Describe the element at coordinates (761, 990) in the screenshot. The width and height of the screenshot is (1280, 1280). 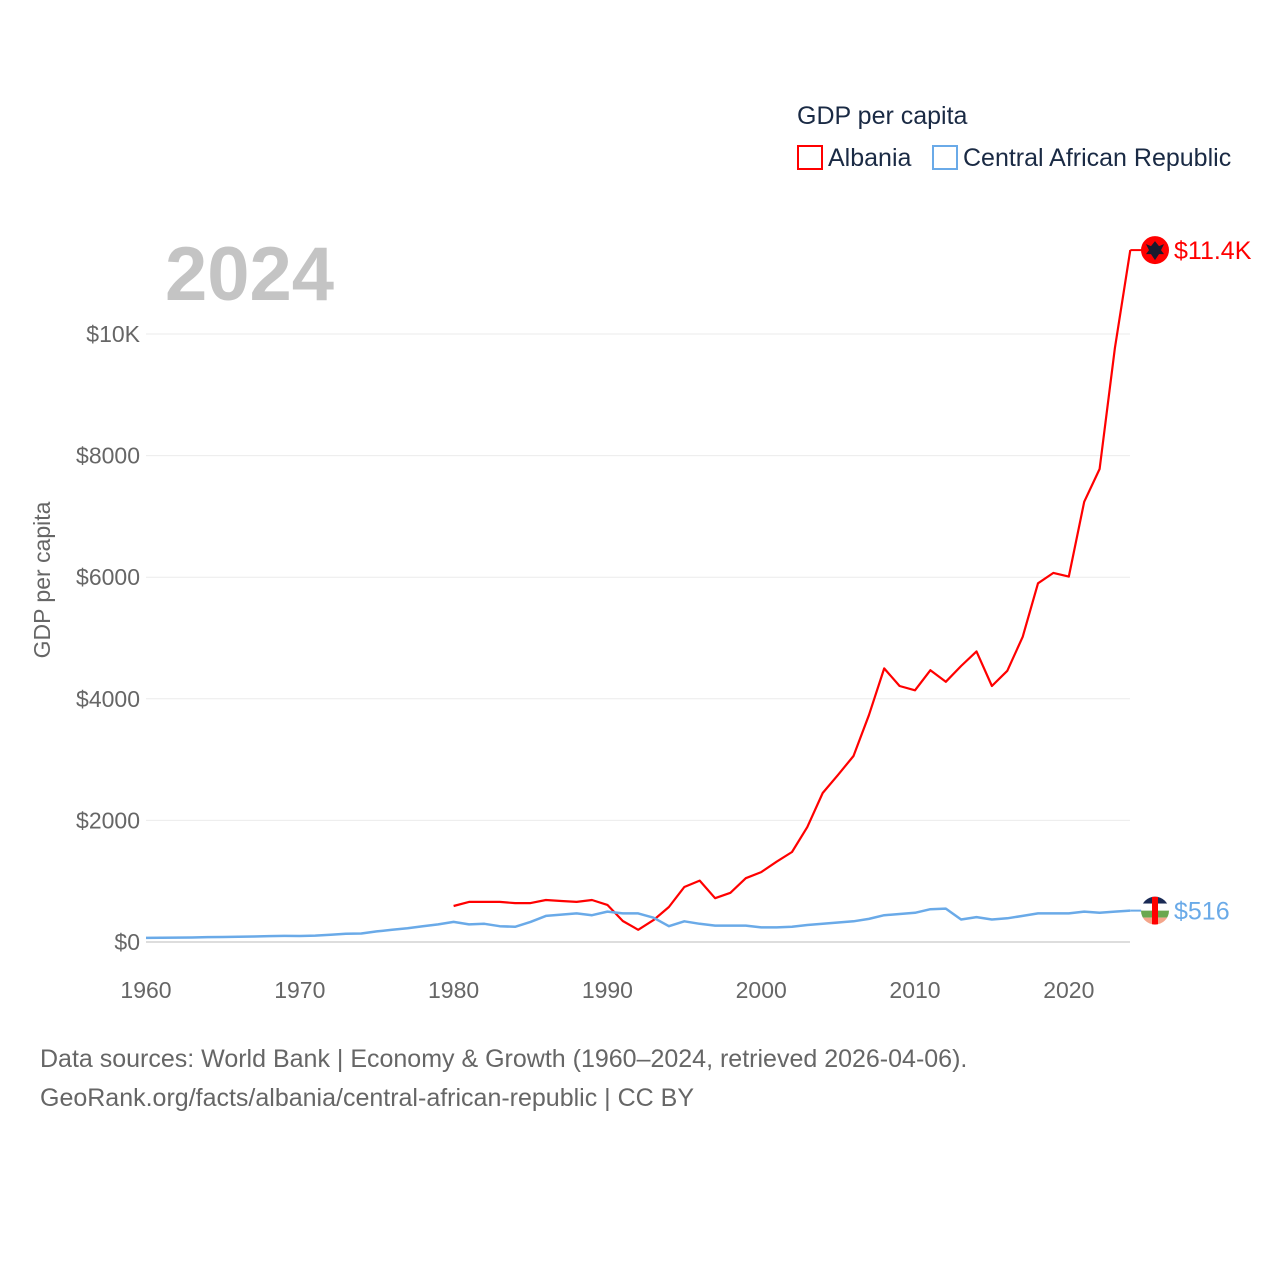
I see `x-tick-label: 2000` at that location.